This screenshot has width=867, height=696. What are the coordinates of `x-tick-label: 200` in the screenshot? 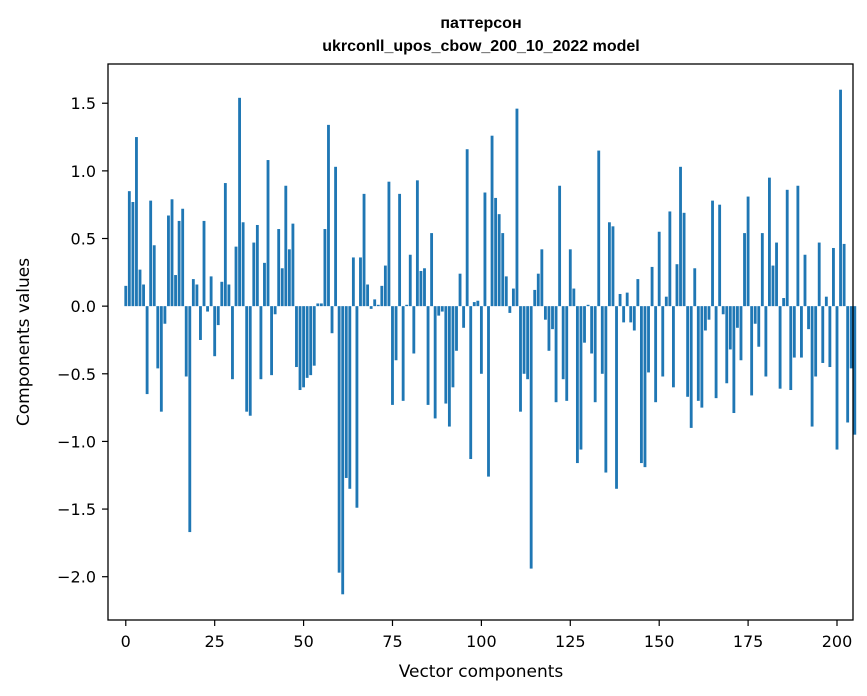 It's located at (837, 641).